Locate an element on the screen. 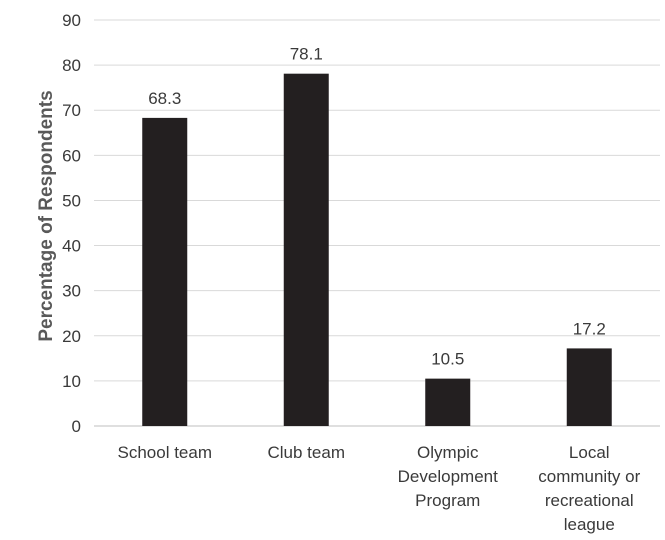  x-category-line: Olympic is located at coordinates (448, 452).